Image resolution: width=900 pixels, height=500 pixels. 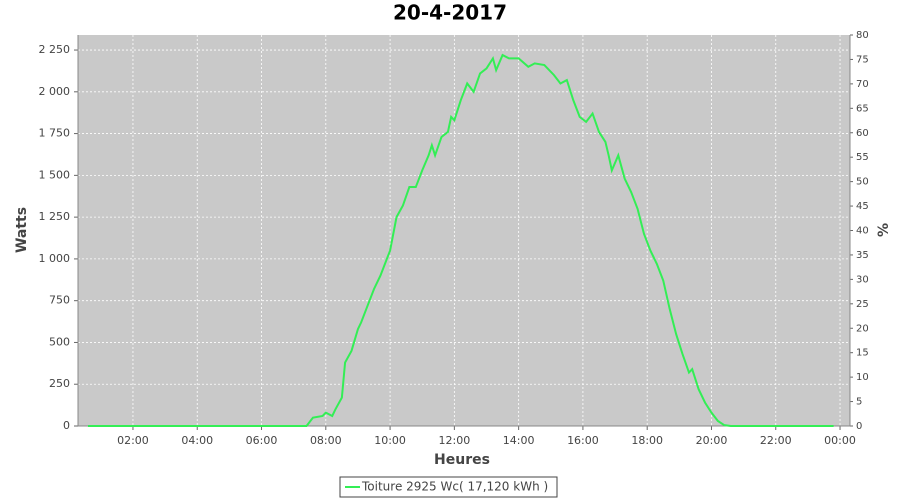 I want to click on y2-tick-label: 5, so click(x=859, y=402).